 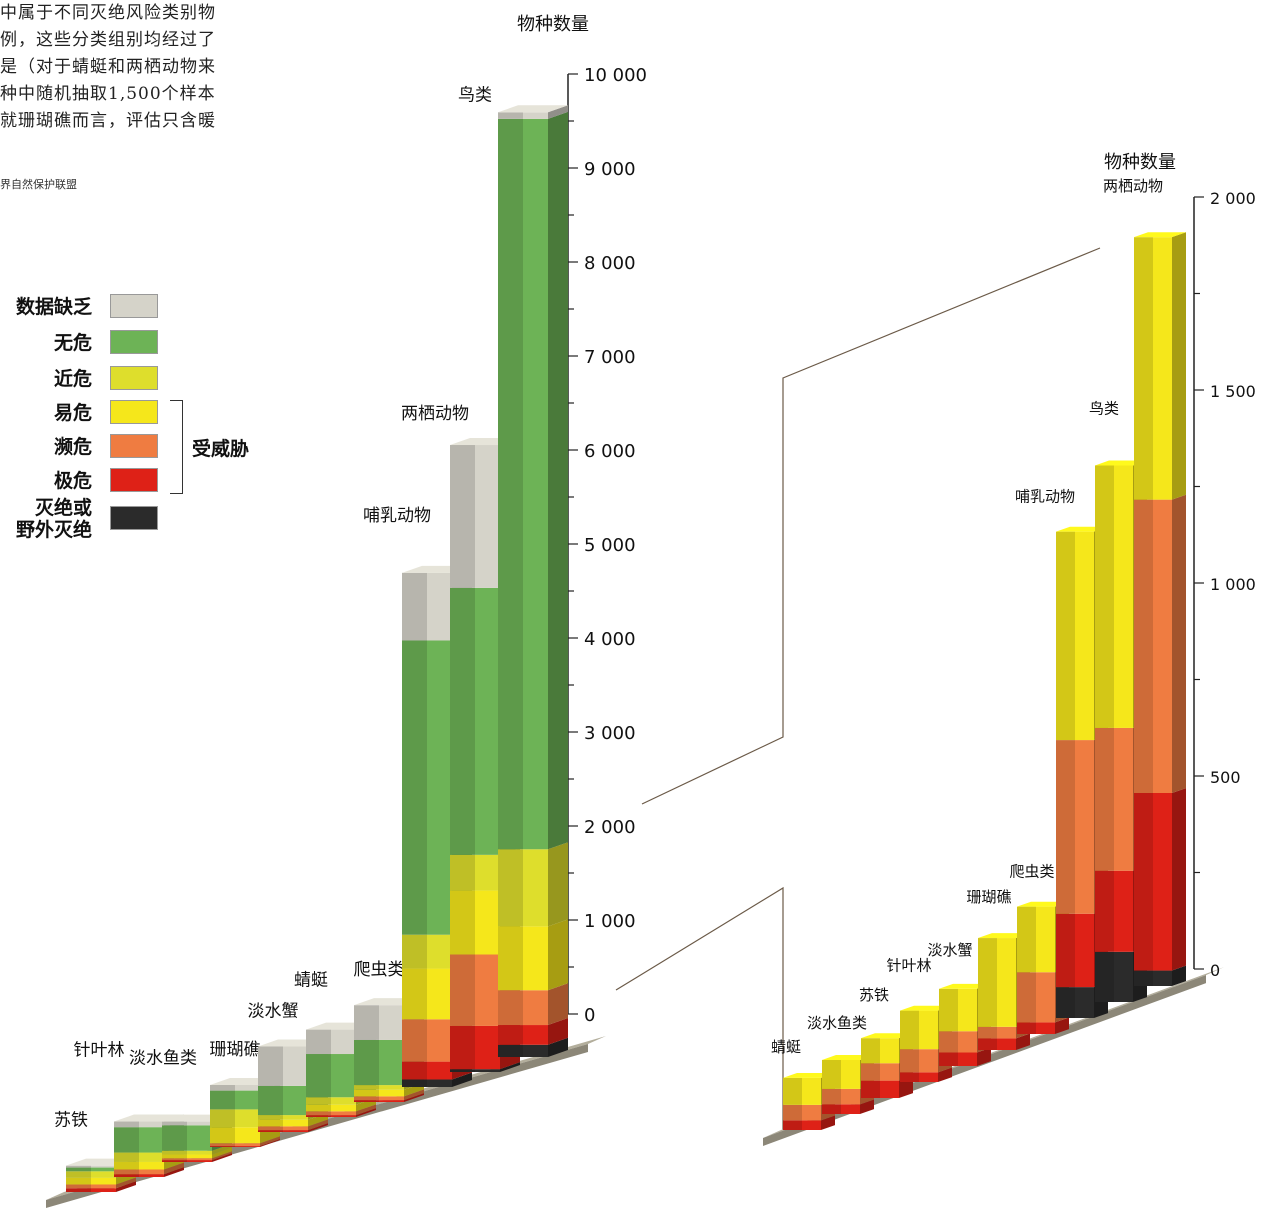 What do you see at coordinates (108, 13) in the screenshot?
I see `intro-line: 中属于不同灭绝风险类别物` at bounding box center [108, 13].